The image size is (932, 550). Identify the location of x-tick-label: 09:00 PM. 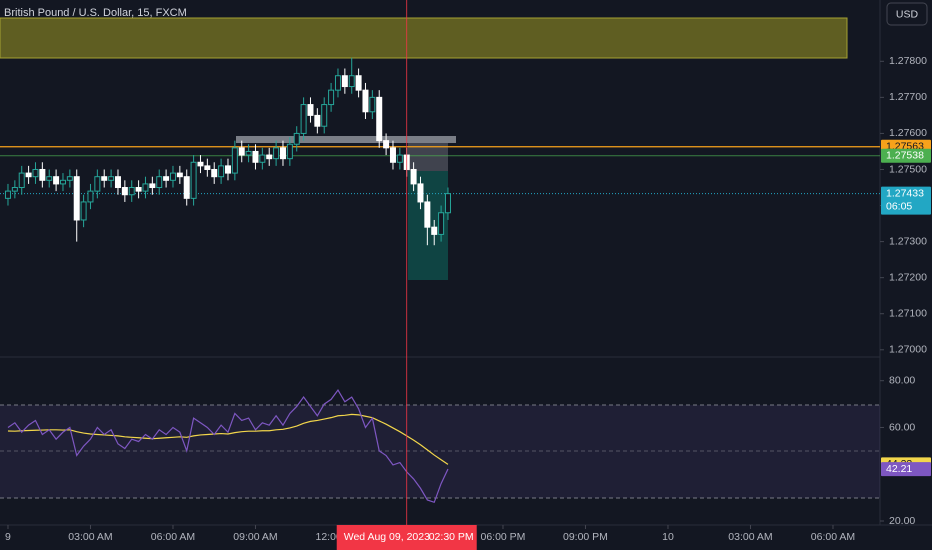
(585, 537).